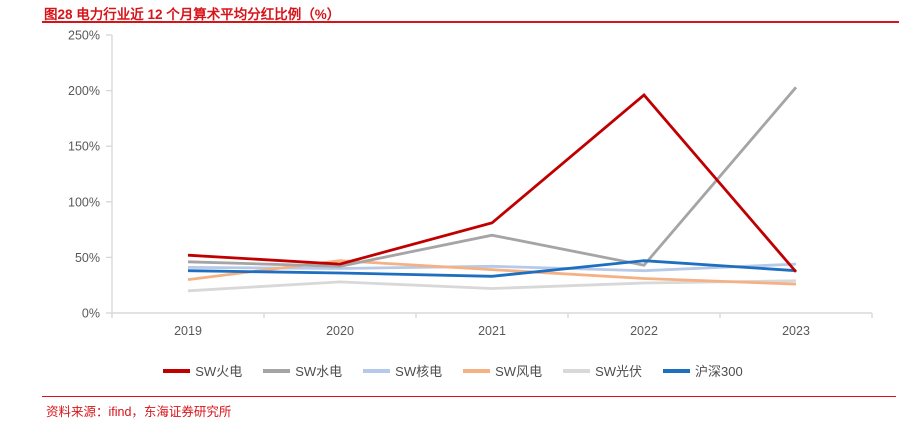 The image size is (906, 421). I want to click on y-tick-label: 100%, so click(84, 202).